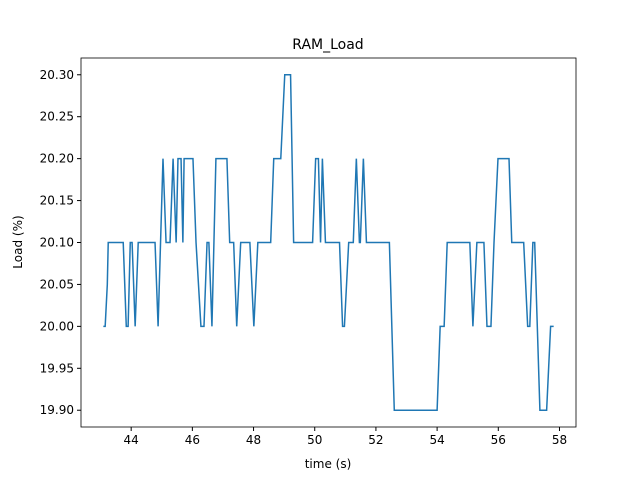 This screenshot has height=480, width=640. I want to click on y-tick-label: 20.30, so click(57, 75).